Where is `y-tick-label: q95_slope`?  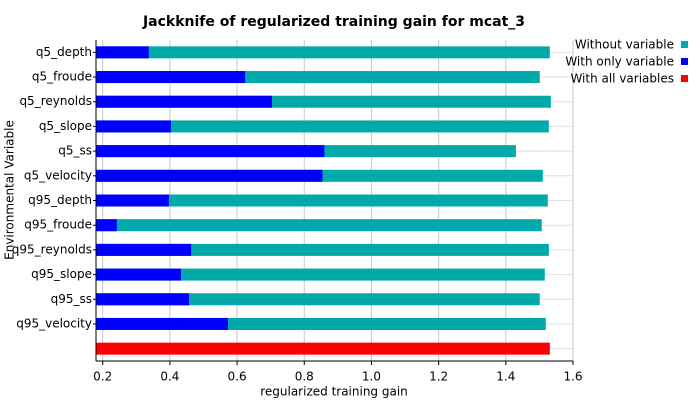
y-tick-label: q95_slope is located at coordinates (61, 274).